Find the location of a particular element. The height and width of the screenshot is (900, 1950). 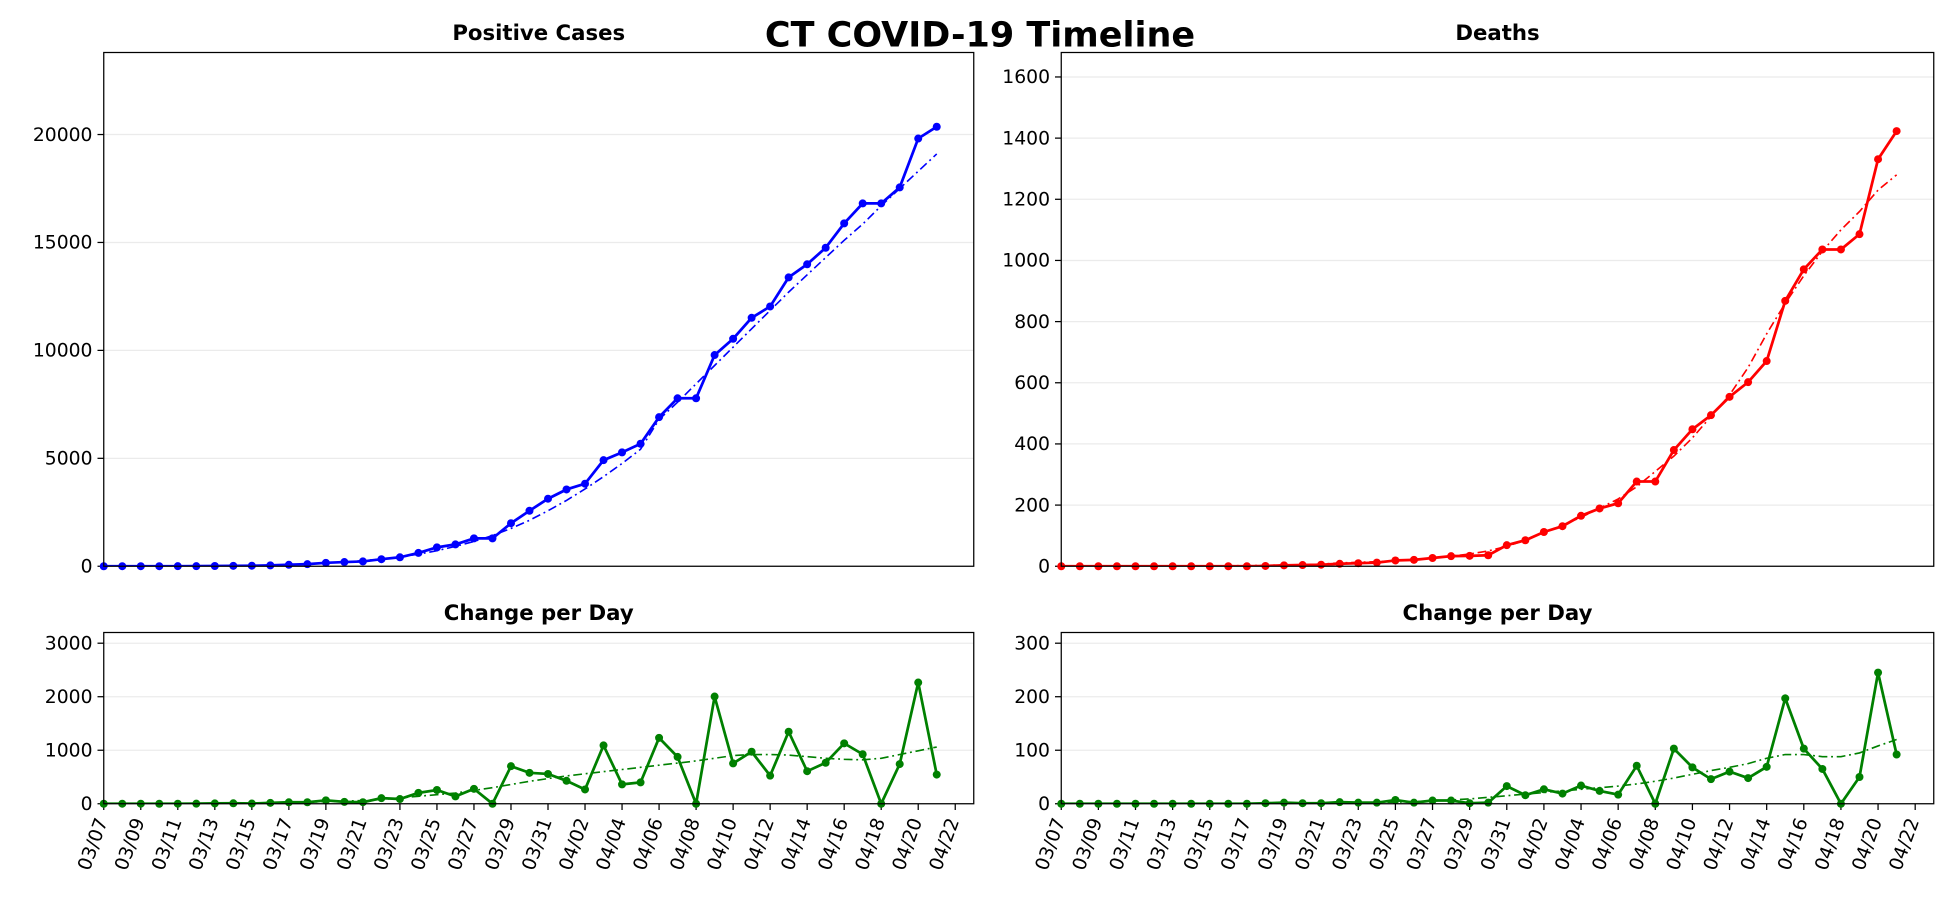

y-tick-label: 2000 is located at coordinates (69, 697).